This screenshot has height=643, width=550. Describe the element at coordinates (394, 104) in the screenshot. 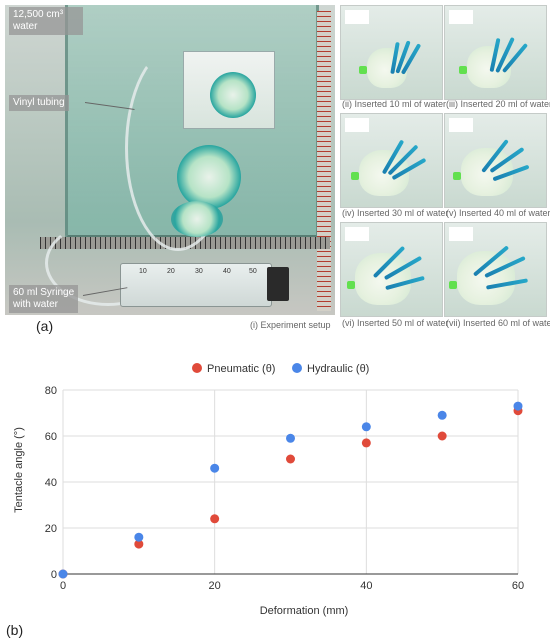

I see `caption-ii: (ii) Inserted 10 ml of water` at that location.